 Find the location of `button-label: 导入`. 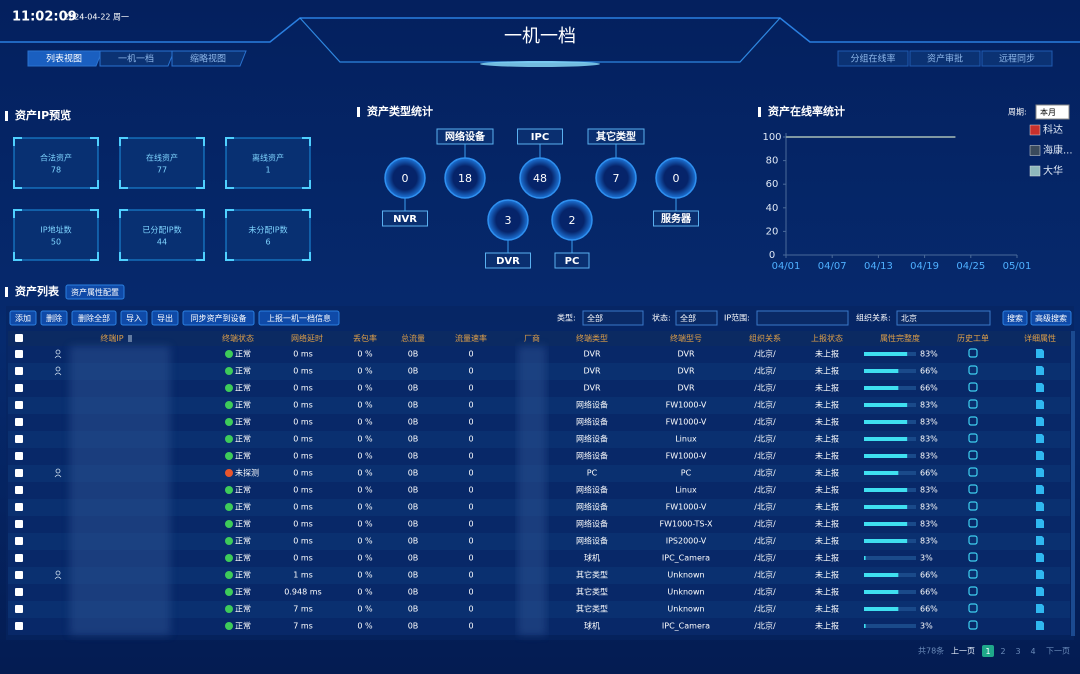

button-label: 导入 is located at coordinates (134, 318).